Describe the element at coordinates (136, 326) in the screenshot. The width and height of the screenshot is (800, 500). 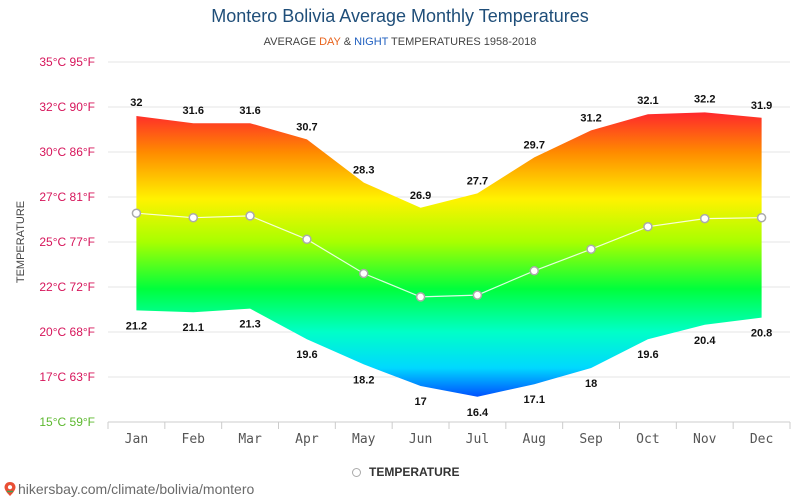
I see `night-value-label: 21.2` at that location.